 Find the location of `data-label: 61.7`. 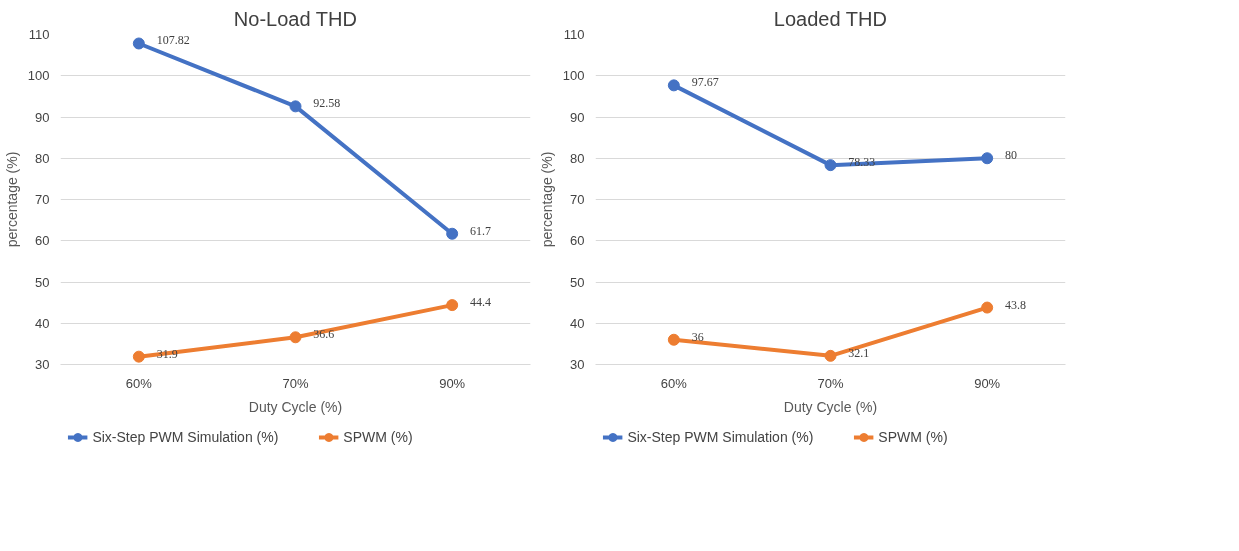

data-label: 61.7 is located at coordinates (480, 230).